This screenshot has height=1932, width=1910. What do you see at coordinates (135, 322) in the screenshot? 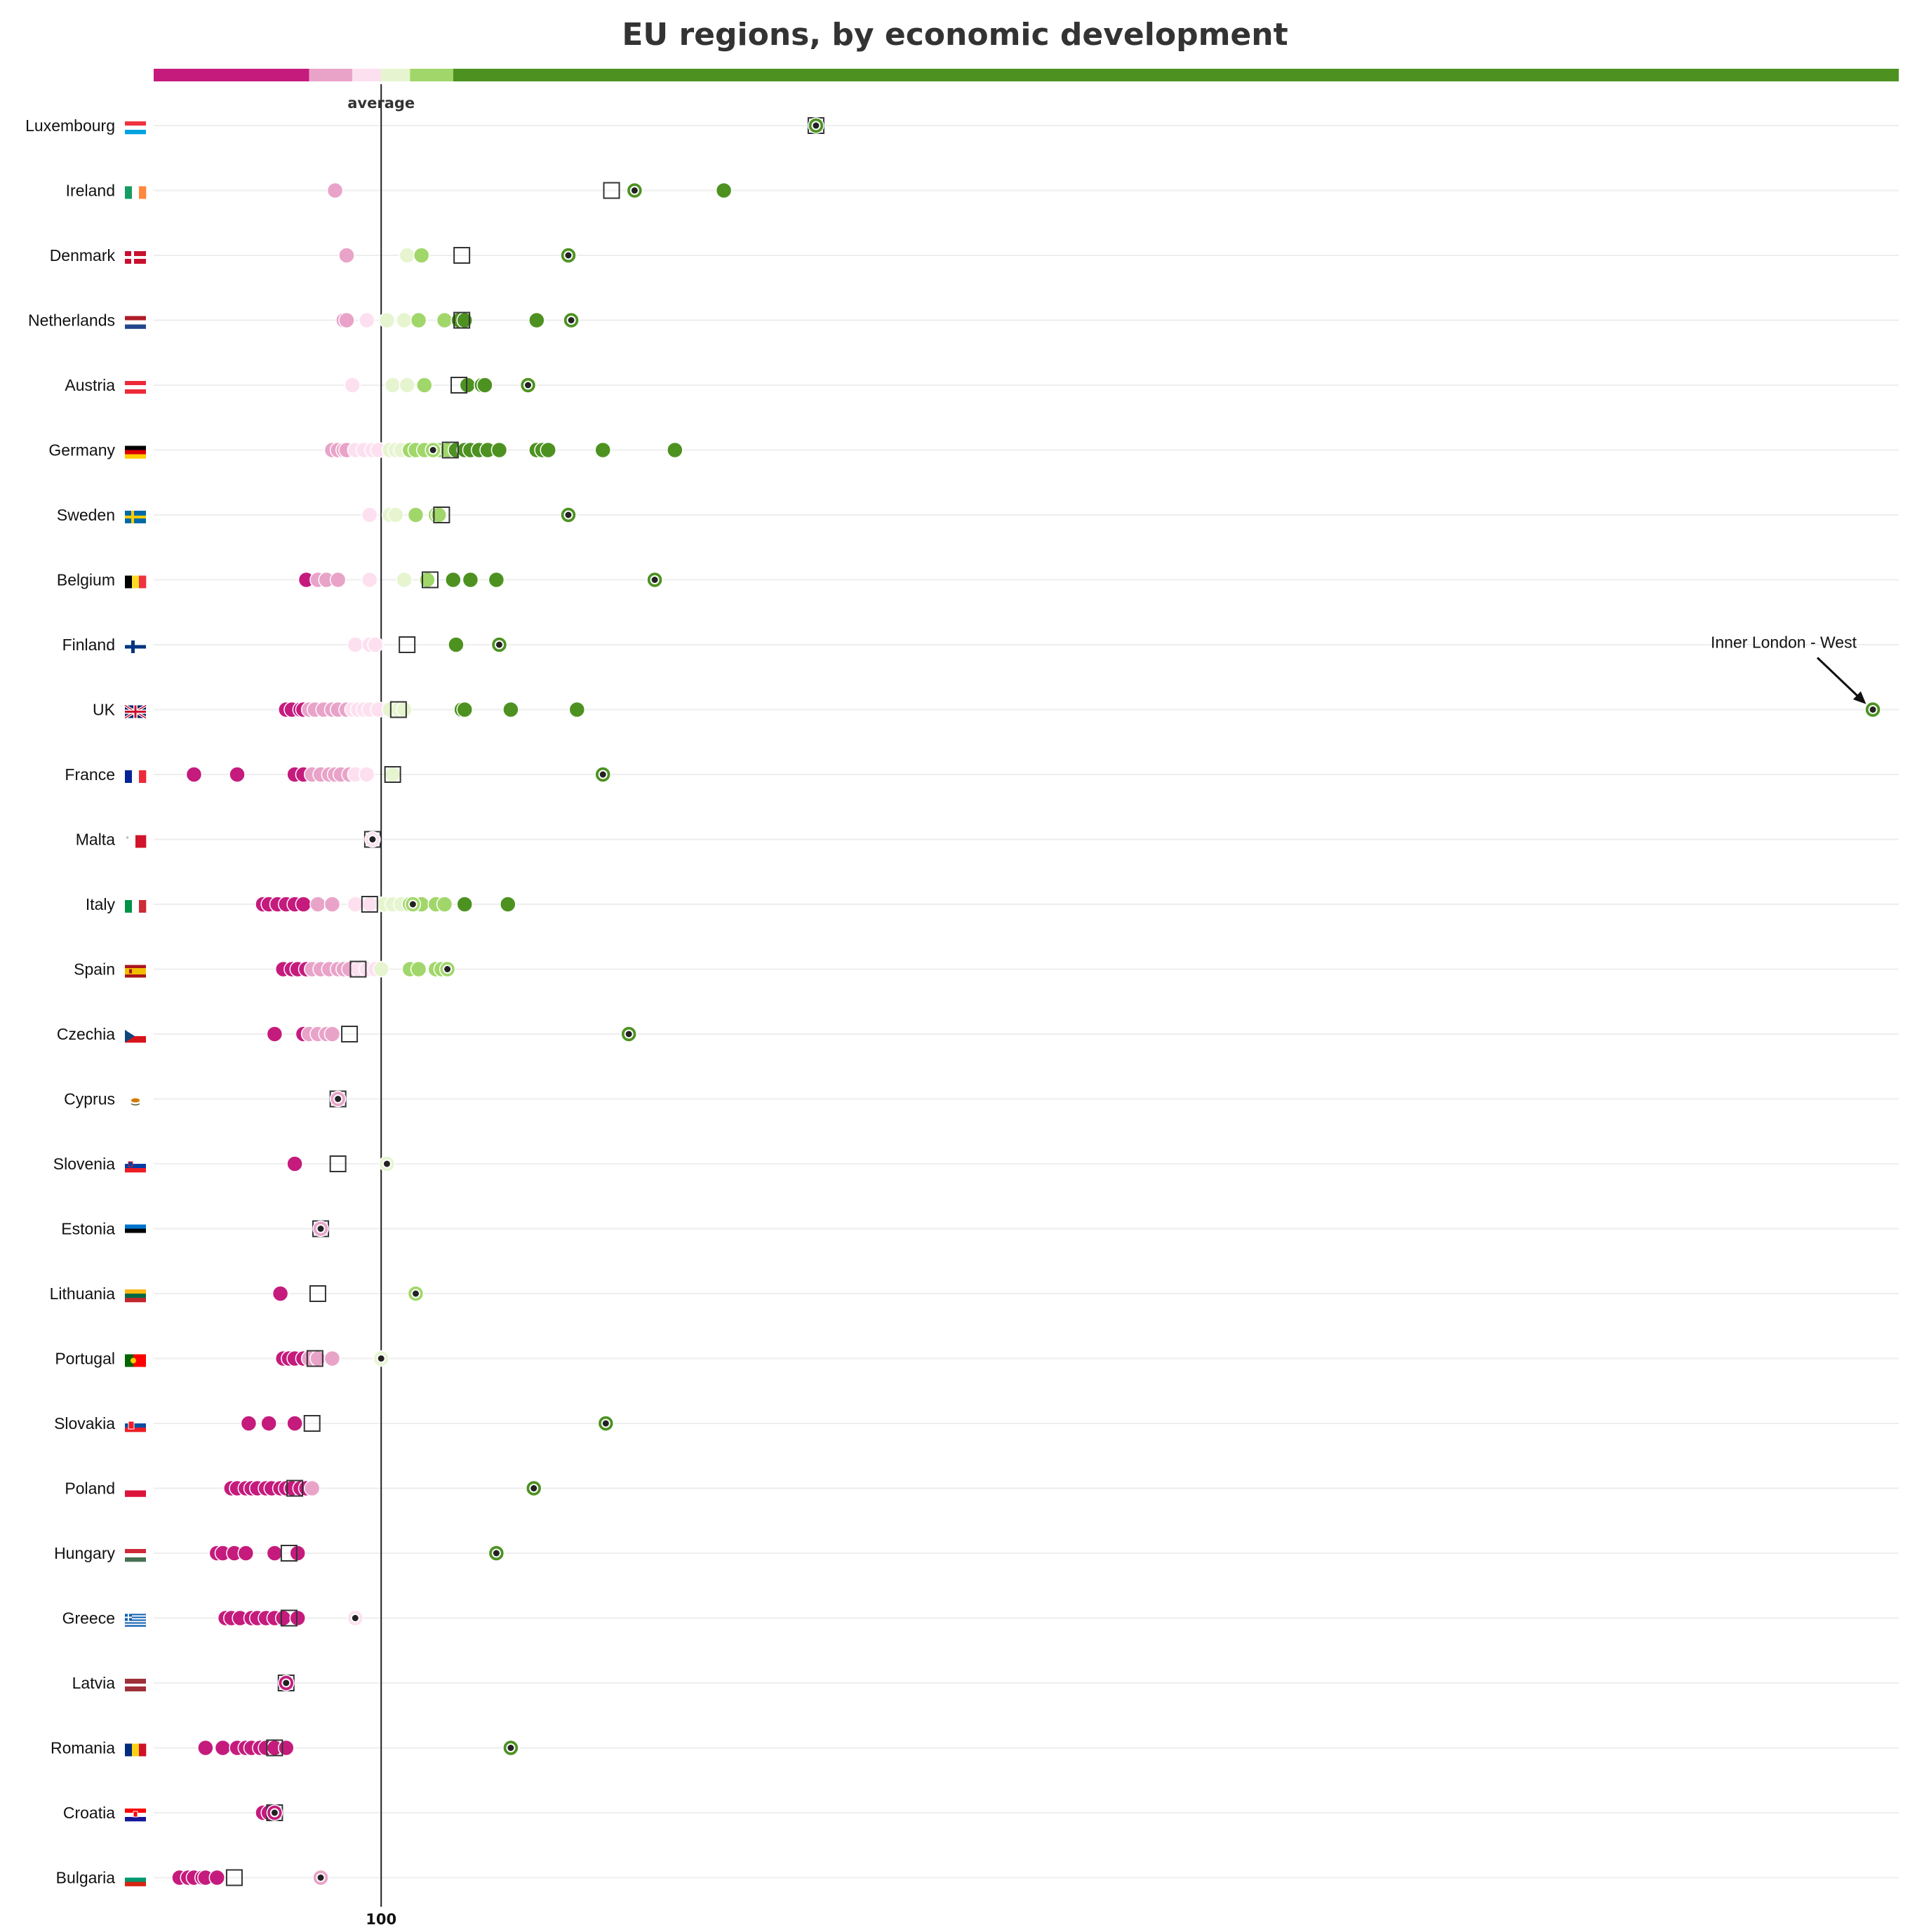
I see `netherlands-flag-icon` at bounding box center [135, 322].